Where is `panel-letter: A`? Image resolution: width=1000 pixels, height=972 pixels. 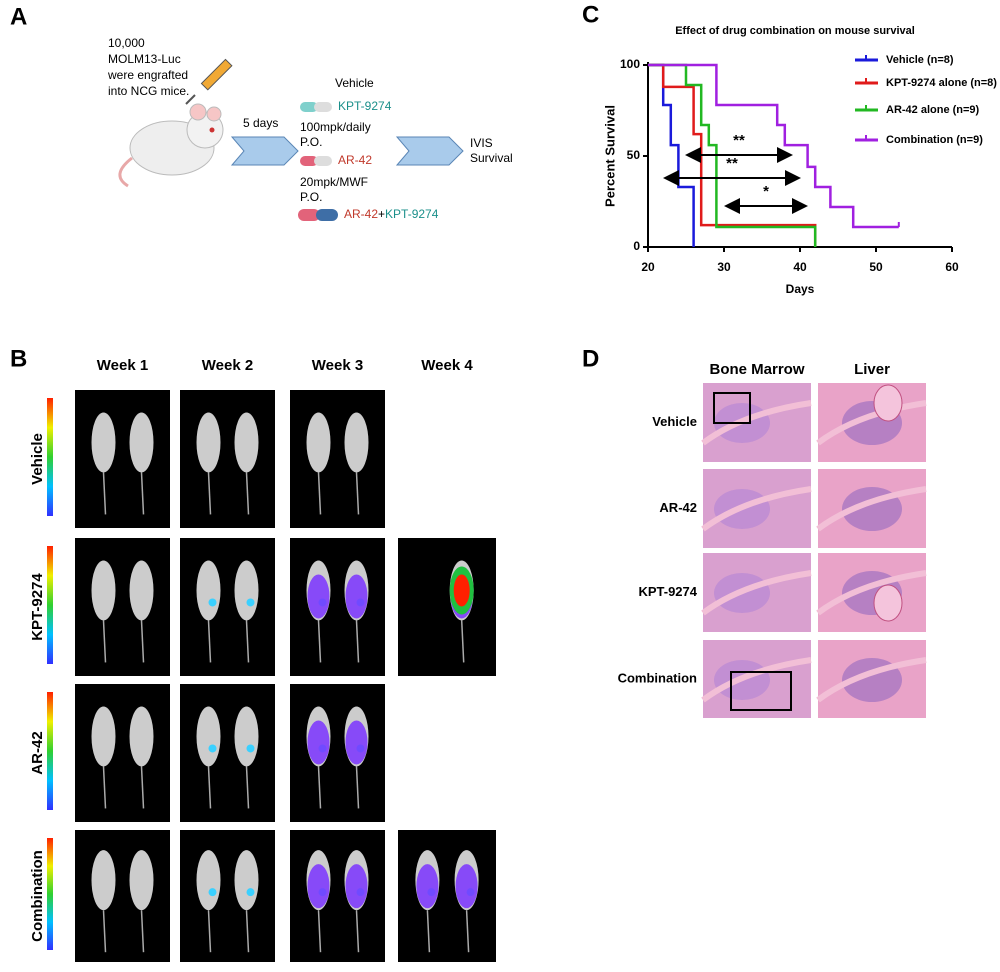
panel-letter: A is located at coordinates (18, 16).